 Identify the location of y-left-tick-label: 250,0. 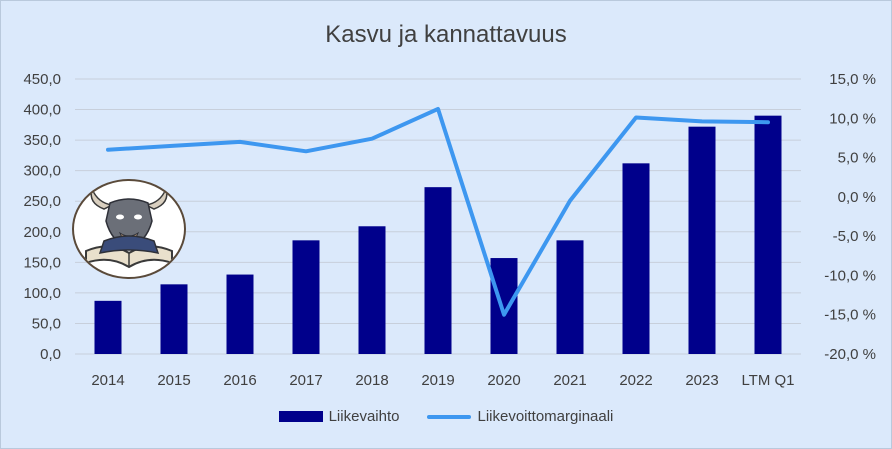
(42, 201).